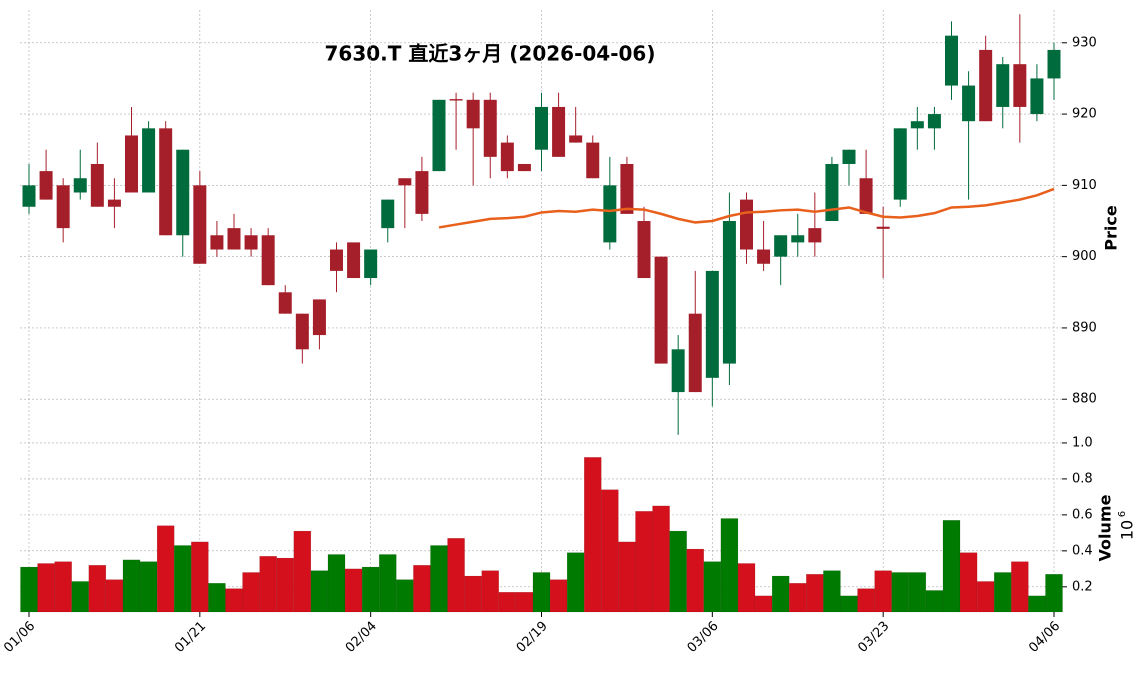 This screenshot has width=1148, height=674. What do you see at coordinates (873, 637) in the screenshot?
I see `x-tick-label: 03/23` at bounding box center [873, 637].